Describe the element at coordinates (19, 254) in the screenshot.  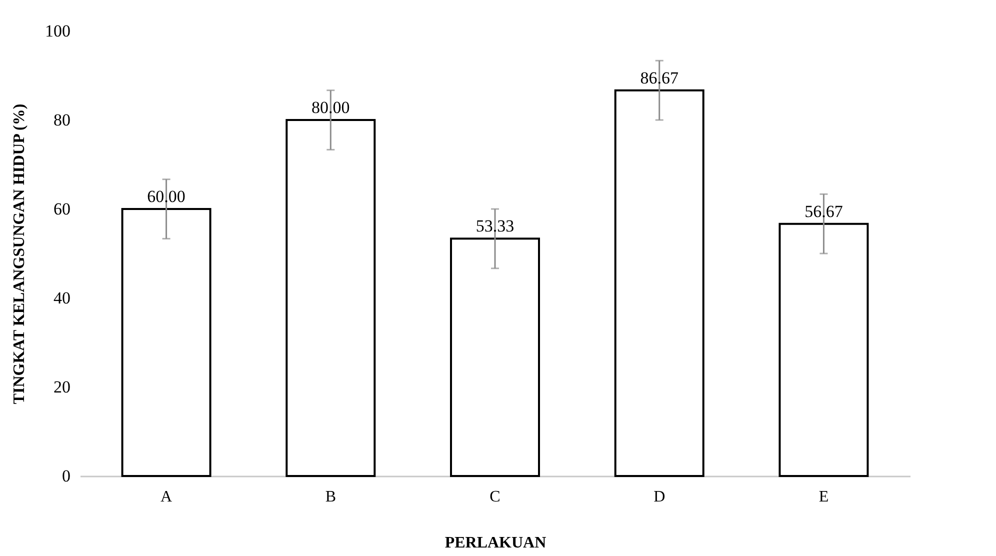
I see `y-axis-title: TINGKAT KELANGSUNGAN HIDUP (%)` at that location.